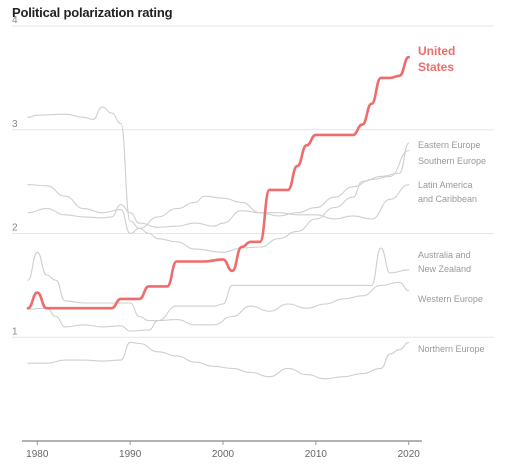  What do you see at coordinates (218, 360) in the screenshot?
I see `series-line-northern-europe` at bounding box center [218, 360].